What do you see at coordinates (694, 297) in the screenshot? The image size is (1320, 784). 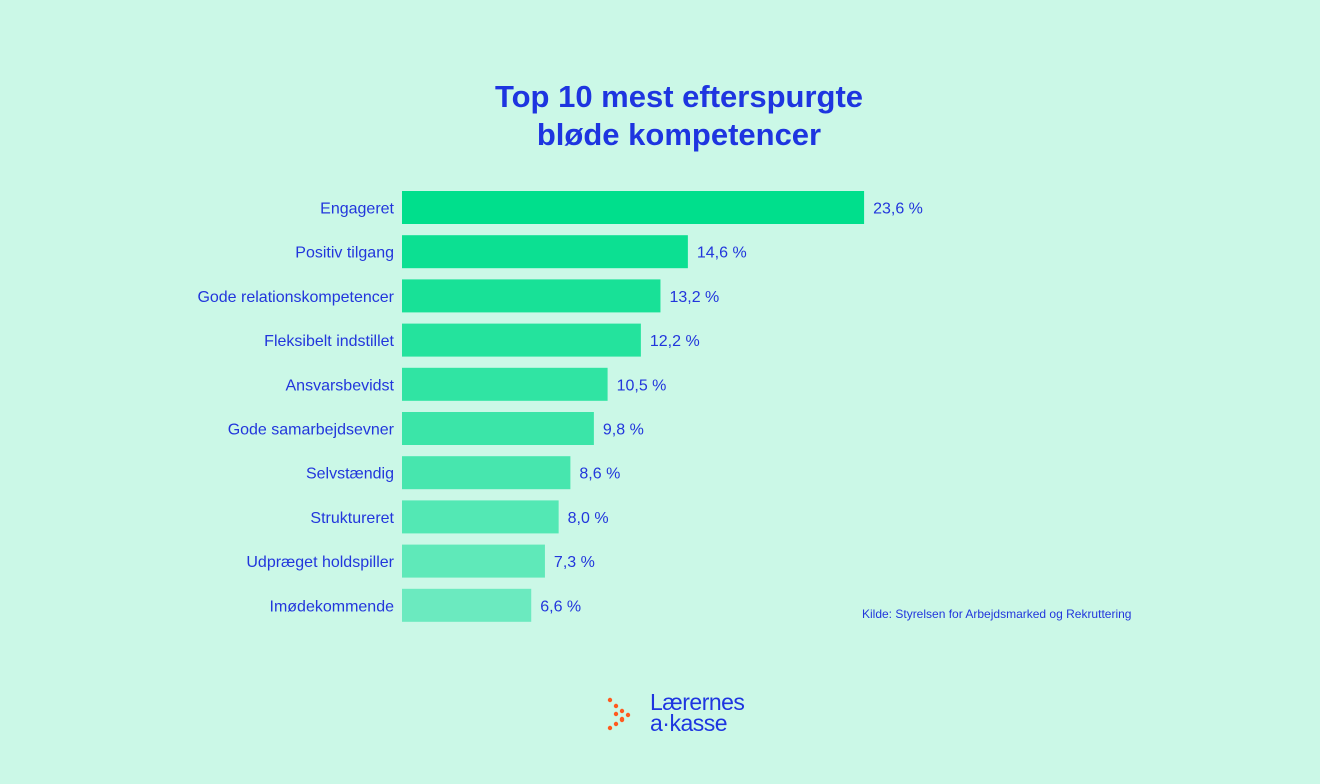 I see `value-label: 13,2 %` at bounding box center [694, 297].